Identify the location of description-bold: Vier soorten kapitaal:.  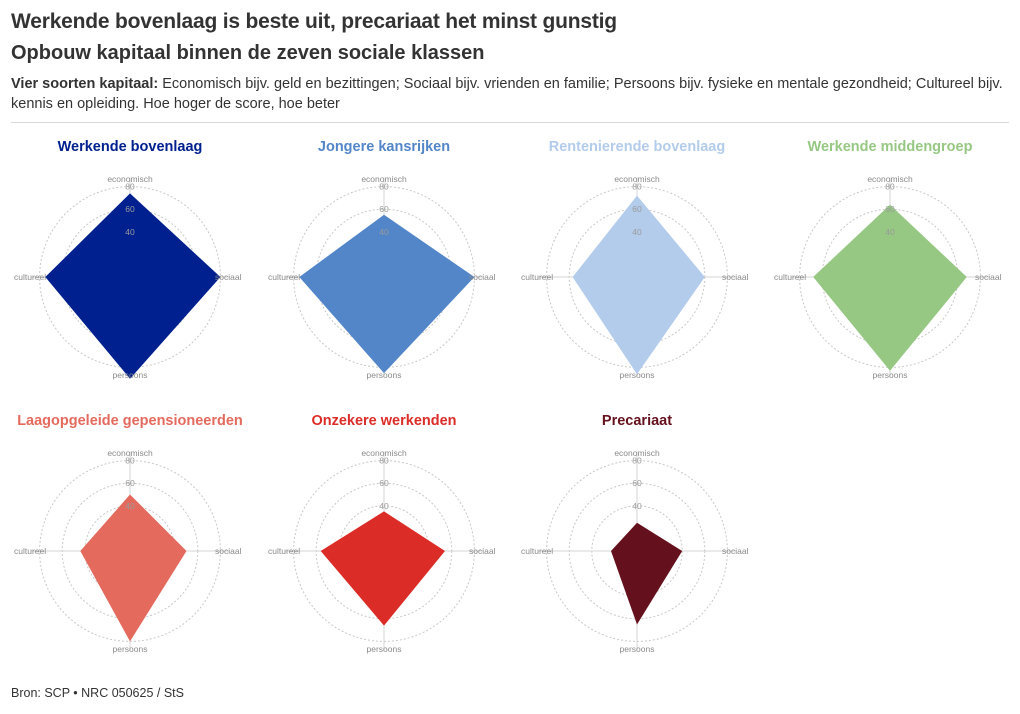
(85, 84).